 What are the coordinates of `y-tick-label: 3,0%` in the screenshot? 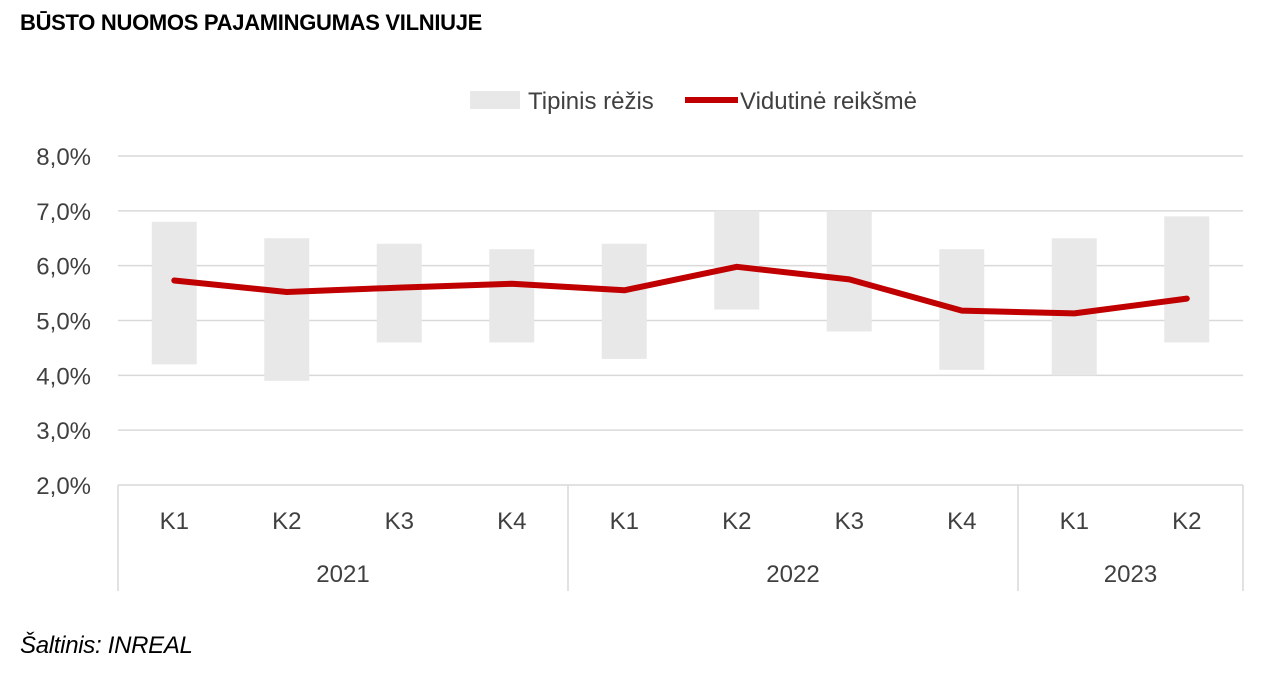 It's located at (63, 431).